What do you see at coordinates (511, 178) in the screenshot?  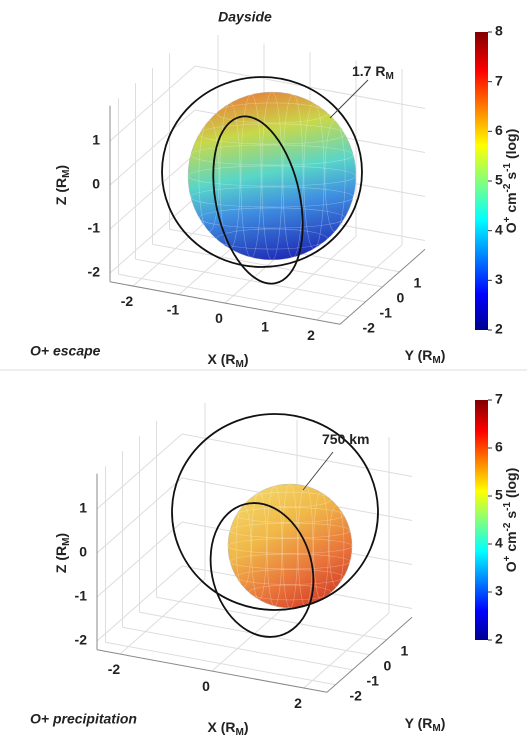 I see `label-part: s` at bounding box center [511, 178].